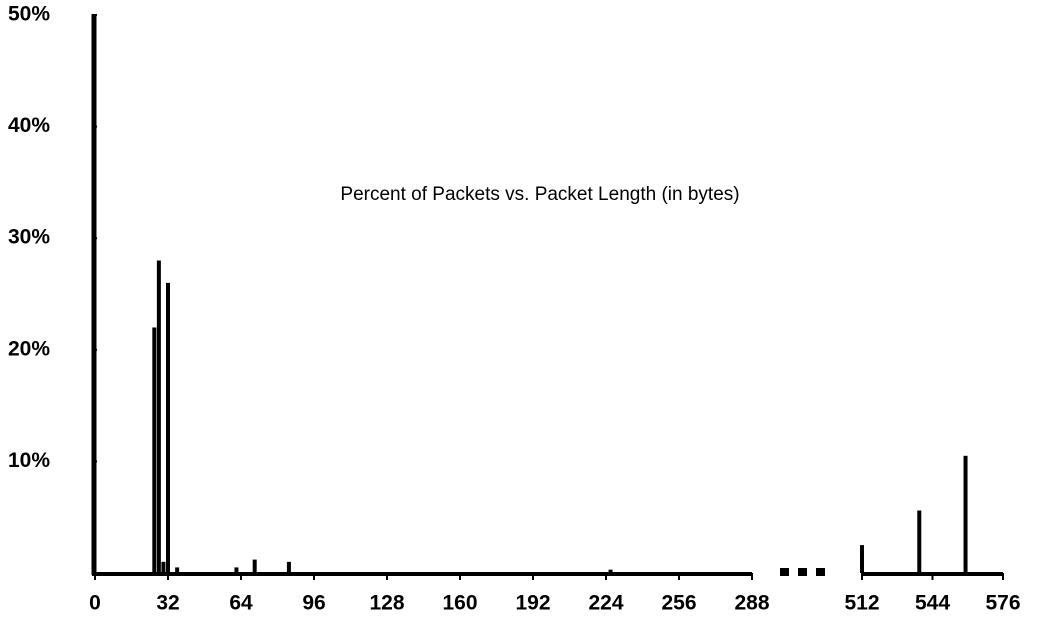  What do you see at coordinates (29, 14) in the screenshot?
I see `y-tick-label: 50%` at bounding box center [29, 14].